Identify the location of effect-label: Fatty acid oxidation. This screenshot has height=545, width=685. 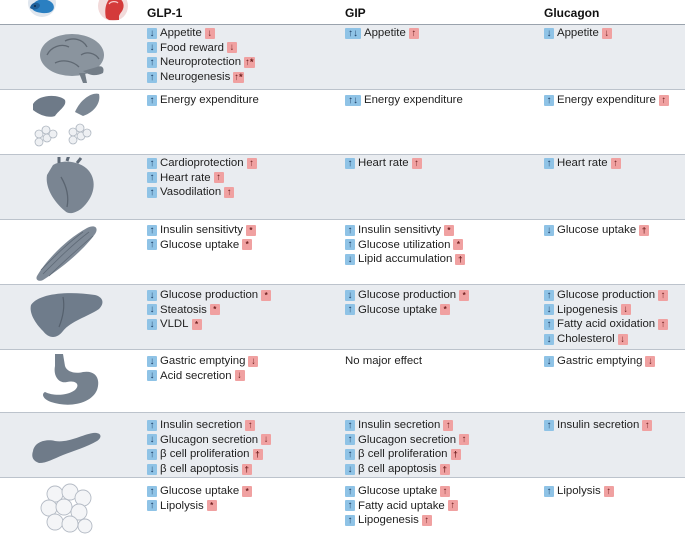
(606, 324).